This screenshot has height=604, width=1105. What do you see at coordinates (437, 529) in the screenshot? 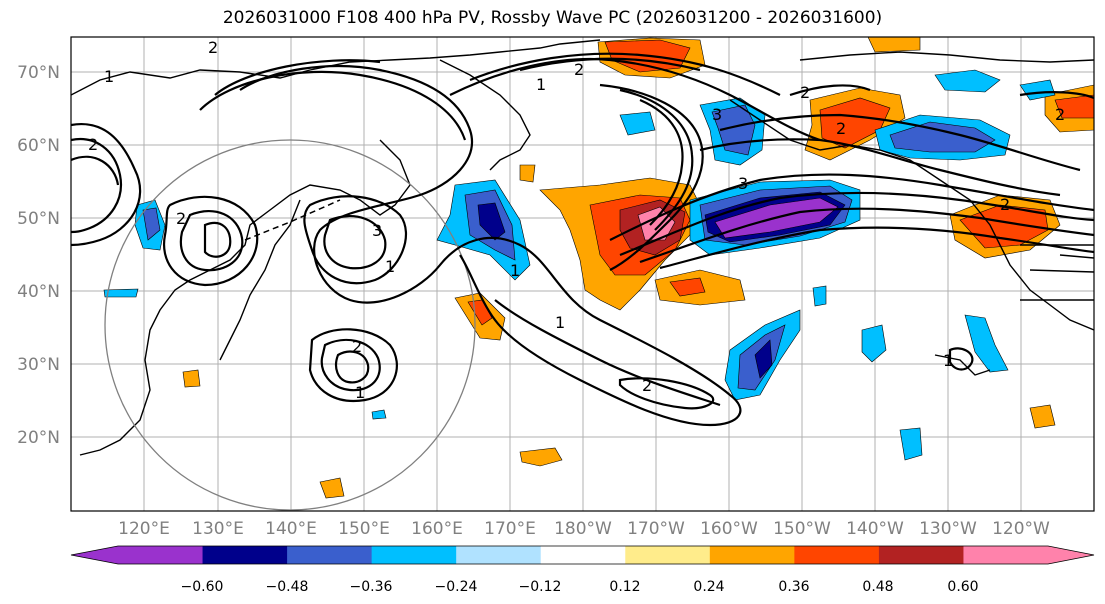
I see `lon-label: 160°E` at bounding box center [437, 529].